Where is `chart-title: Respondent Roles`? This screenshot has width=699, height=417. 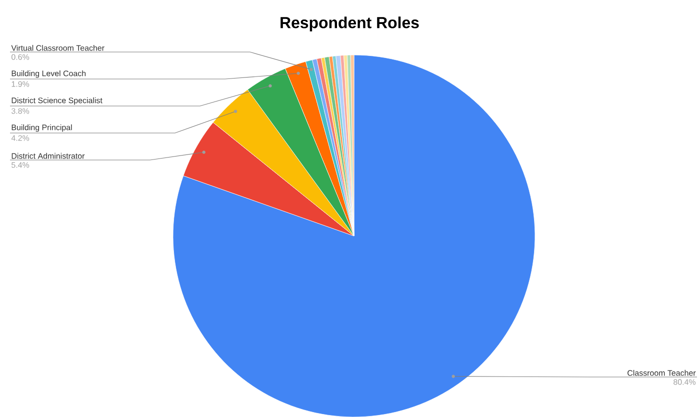
chart-title: Respondent Roles is located at coordinates (349, 24).